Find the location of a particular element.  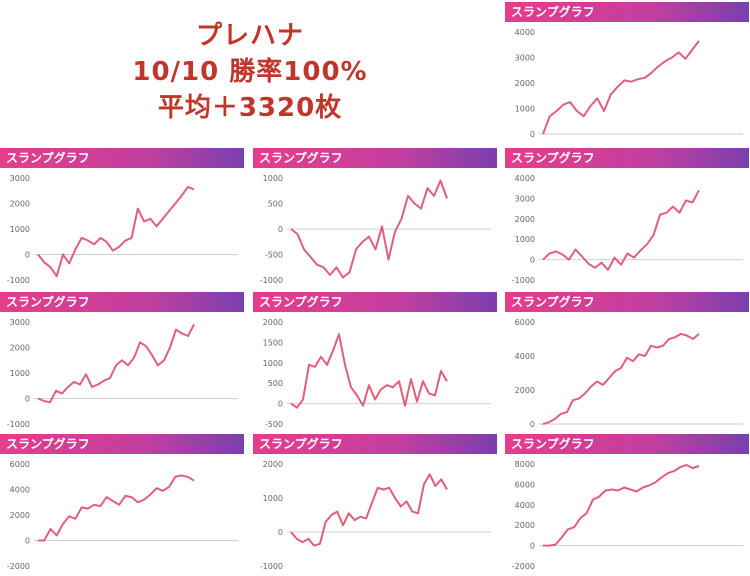

y-tick-label: 8000 is located at coordinates (525, 464).